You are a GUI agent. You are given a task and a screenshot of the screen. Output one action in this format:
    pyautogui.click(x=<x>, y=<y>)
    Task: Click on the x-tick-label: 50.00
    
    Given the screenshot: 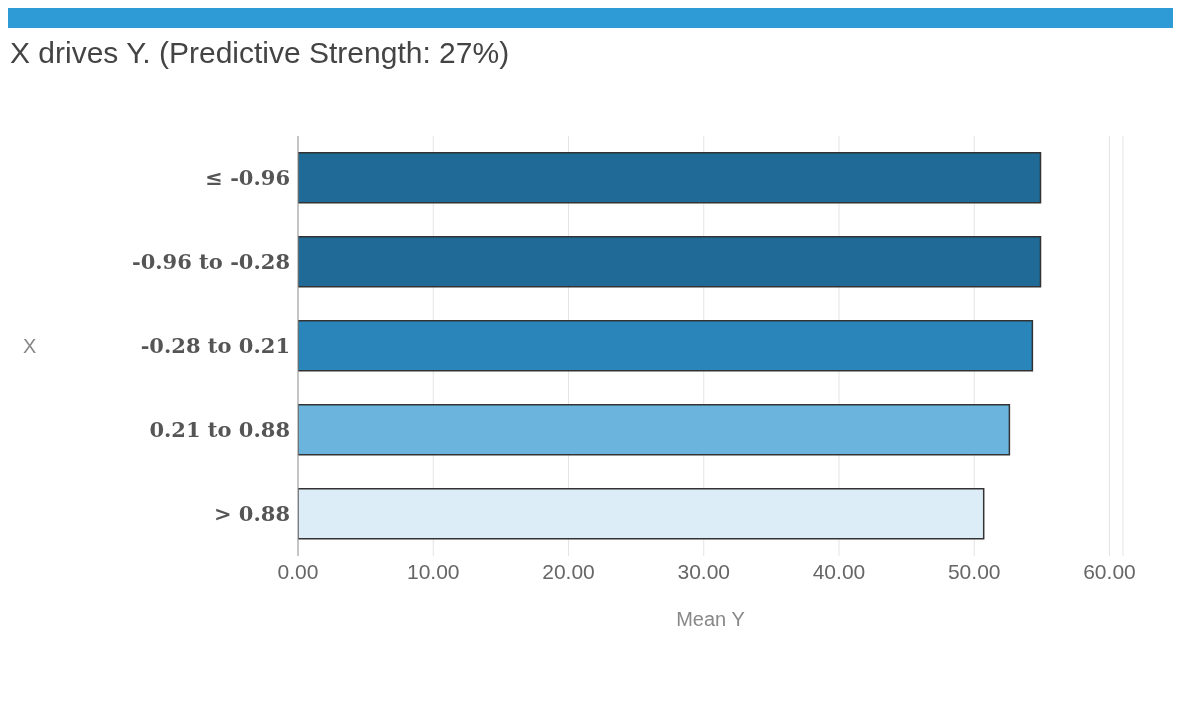 What is the action you would take?
    pyautogui.click(x=974, y=571)
    